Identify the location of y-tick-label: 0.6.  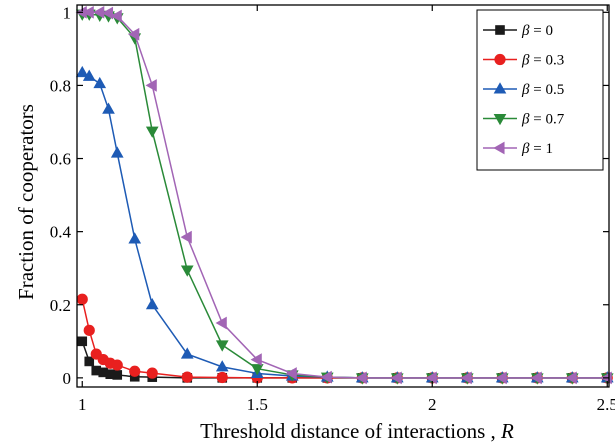
(60, 159).